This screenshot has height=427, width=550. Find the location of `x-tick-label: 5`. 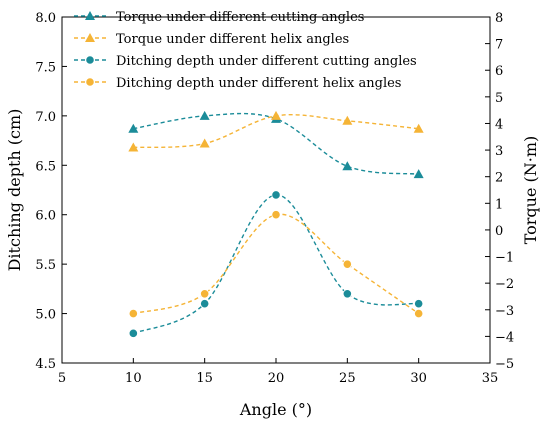

x-tick-label: 5 is located at coordinates (62, 378).